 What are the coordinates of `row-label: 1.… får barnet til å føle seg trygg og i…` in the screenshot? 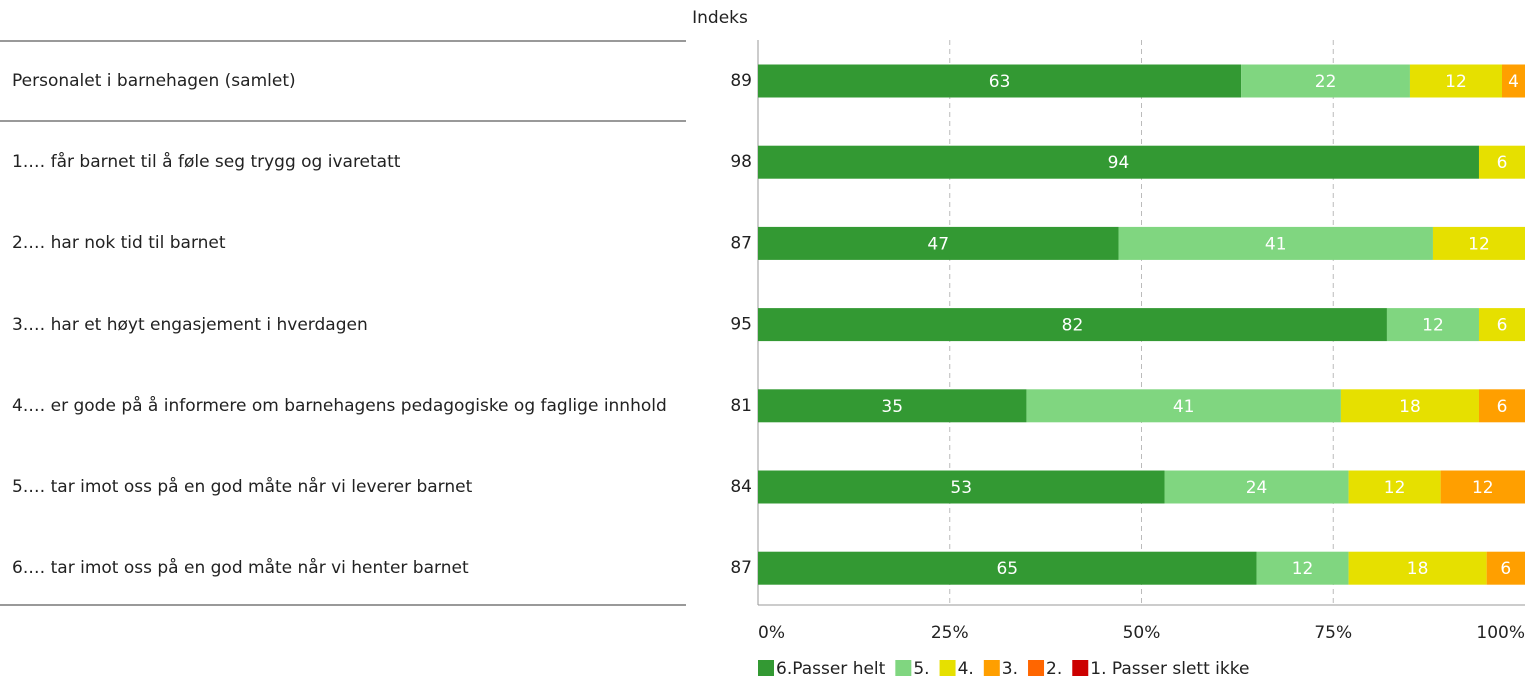 It's located at (206, 162).